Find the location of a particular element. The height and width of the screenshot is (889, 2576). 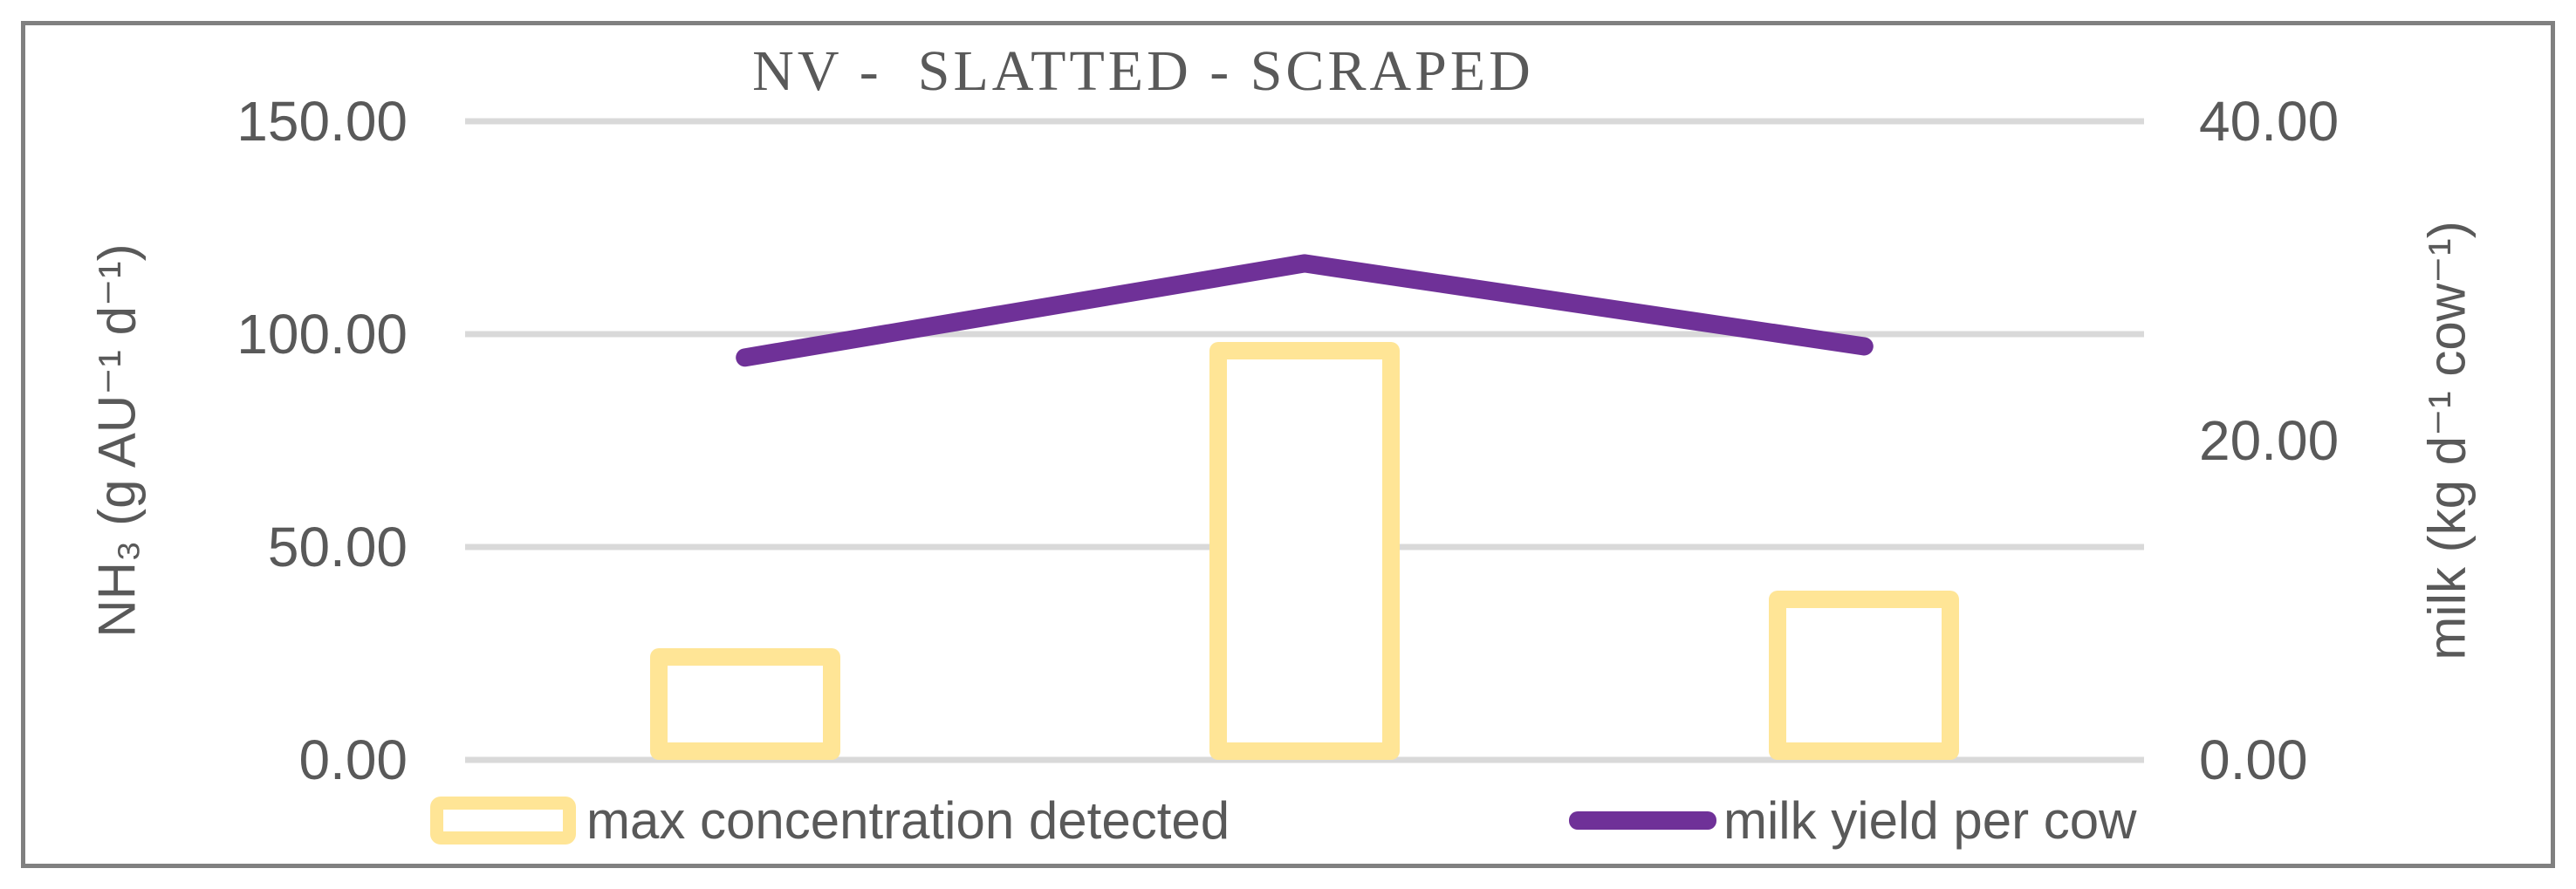

right-axis-title: milk (kg d⁻¹ cow⁻¹) is located at coordinates (2447, 441).